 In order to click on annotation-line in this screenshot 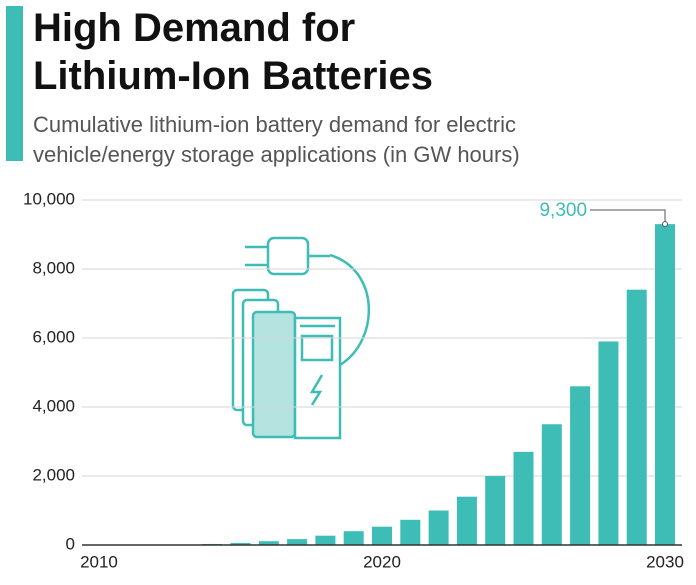, I will do `click(628, 217)`.